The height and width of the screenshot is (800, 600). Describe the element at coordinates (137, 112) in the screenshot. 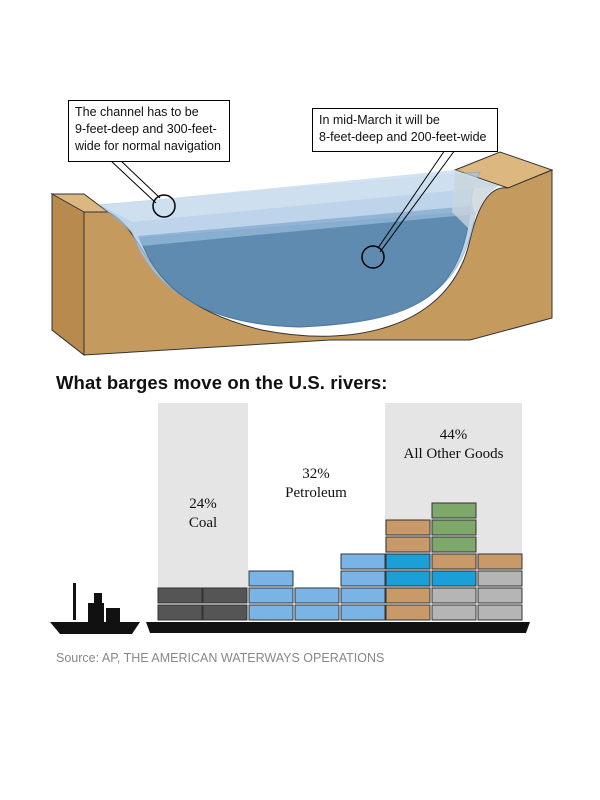

I see `callout-line: The channel has to be` at that location.